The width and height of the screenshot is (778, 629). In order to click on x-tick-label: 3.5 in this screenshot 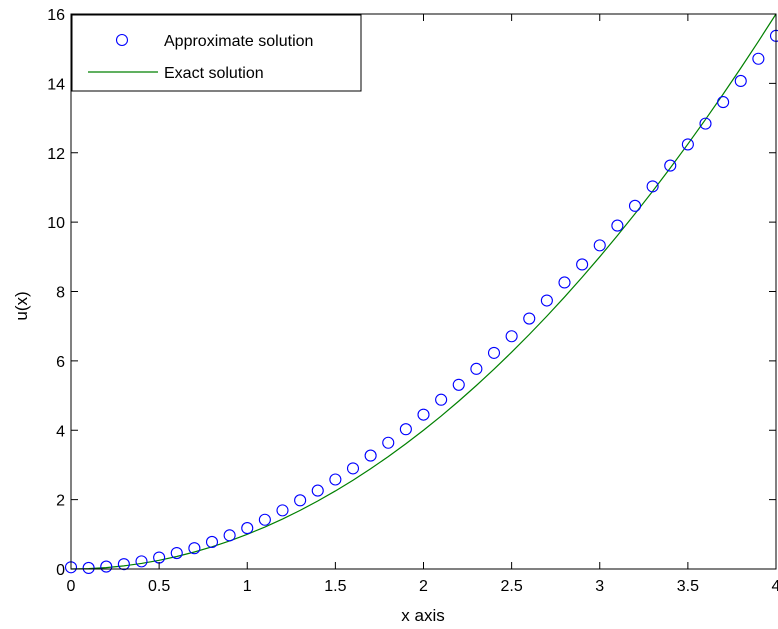, I will do `click(688, 586)`.